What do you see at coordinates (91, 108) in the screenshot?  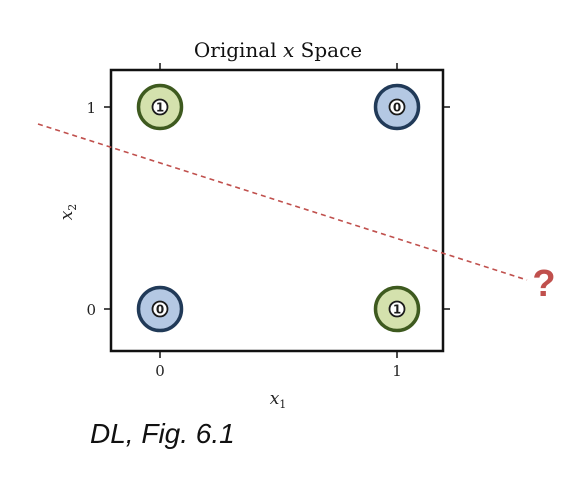 I see `y-tick-label-1: 1` at bounding box center [91, 108].